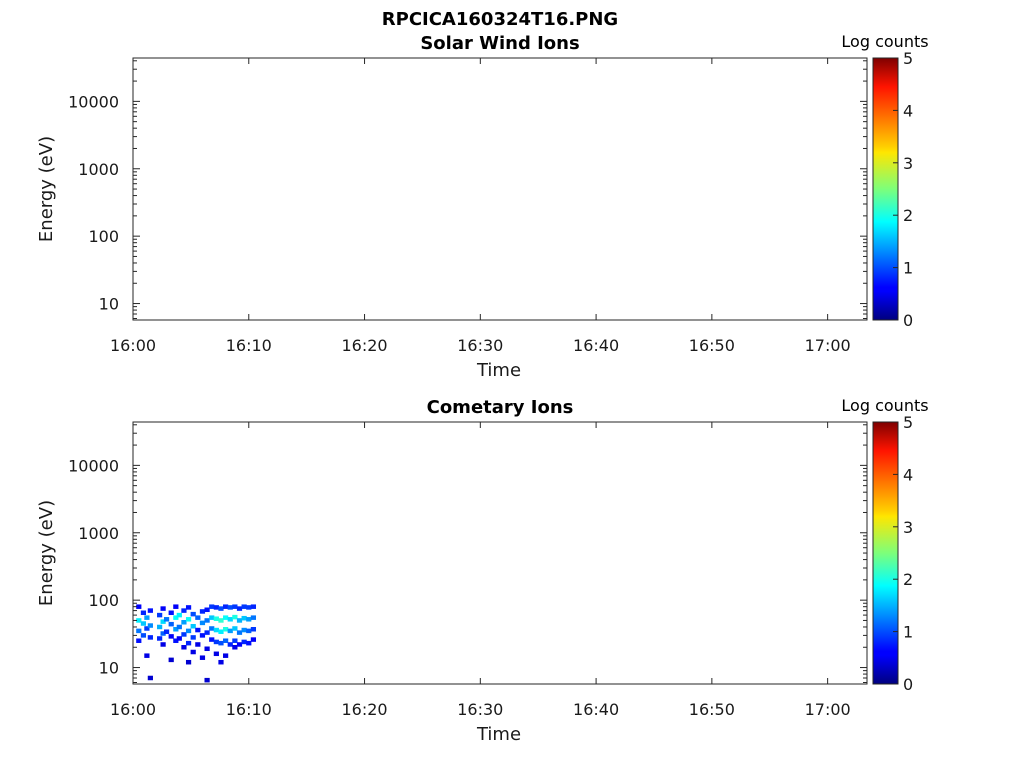  I want to click on y-tick-label: 1000, so click(98, 169).